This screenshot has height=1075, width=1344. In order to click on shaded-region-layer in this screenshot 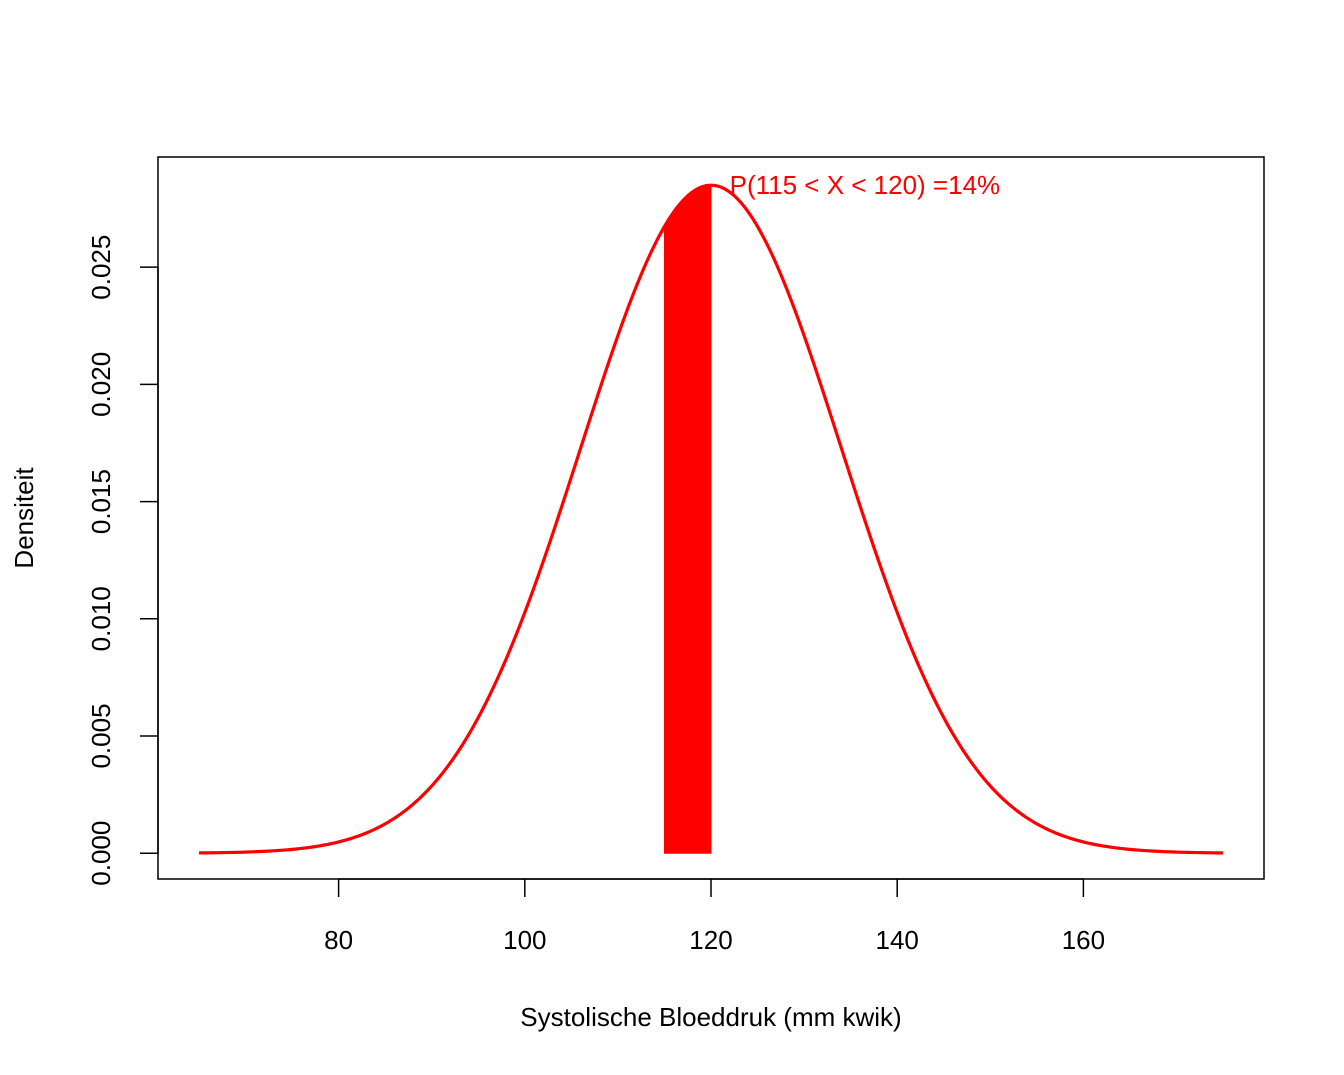, I will do `click(687, 519)`.